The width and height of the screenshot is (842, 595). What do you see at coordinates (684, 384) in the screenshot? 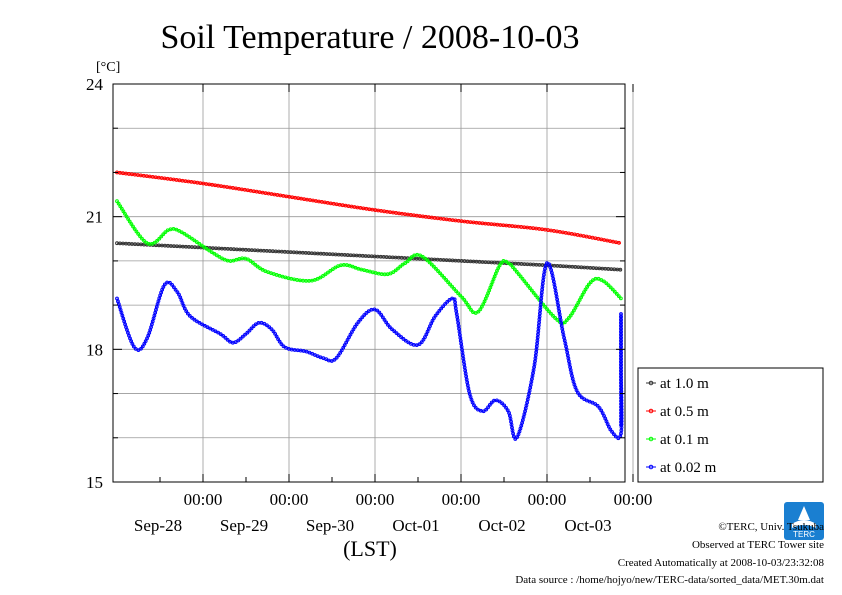
I see `legend-label: at 1.0 m` at bounding box center [684, 384].